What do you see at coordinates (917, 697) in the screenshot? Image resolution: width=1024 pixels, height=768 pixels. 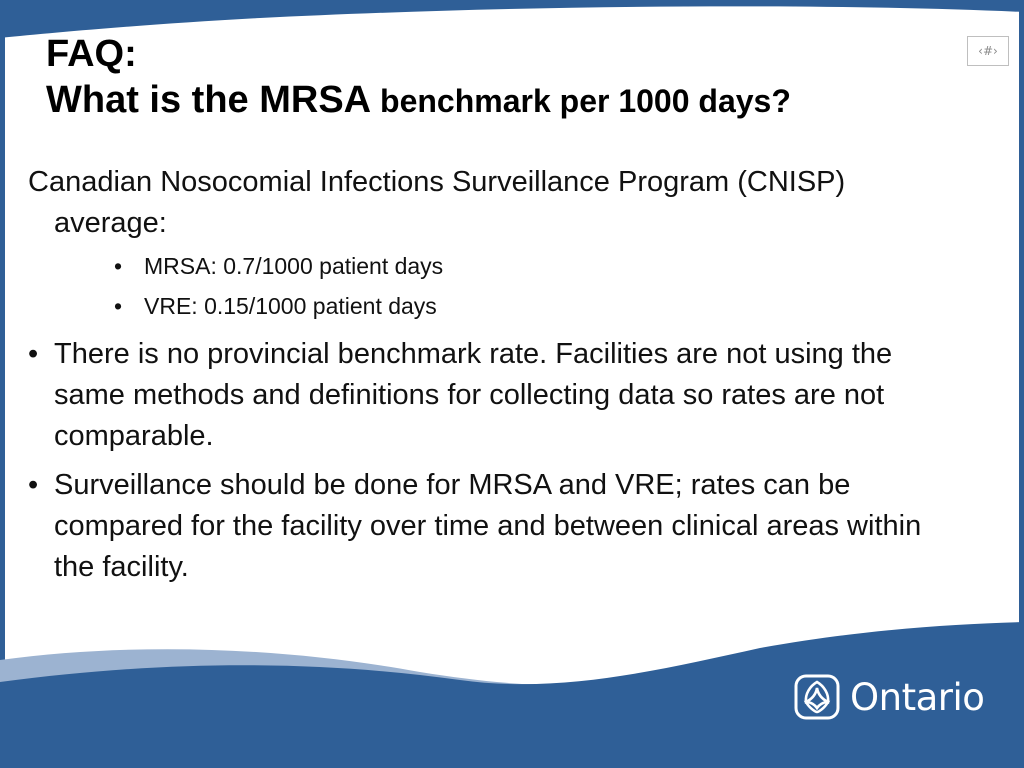 I see `ontario-wordmark: Ontario` at bounding box center [917, 697].